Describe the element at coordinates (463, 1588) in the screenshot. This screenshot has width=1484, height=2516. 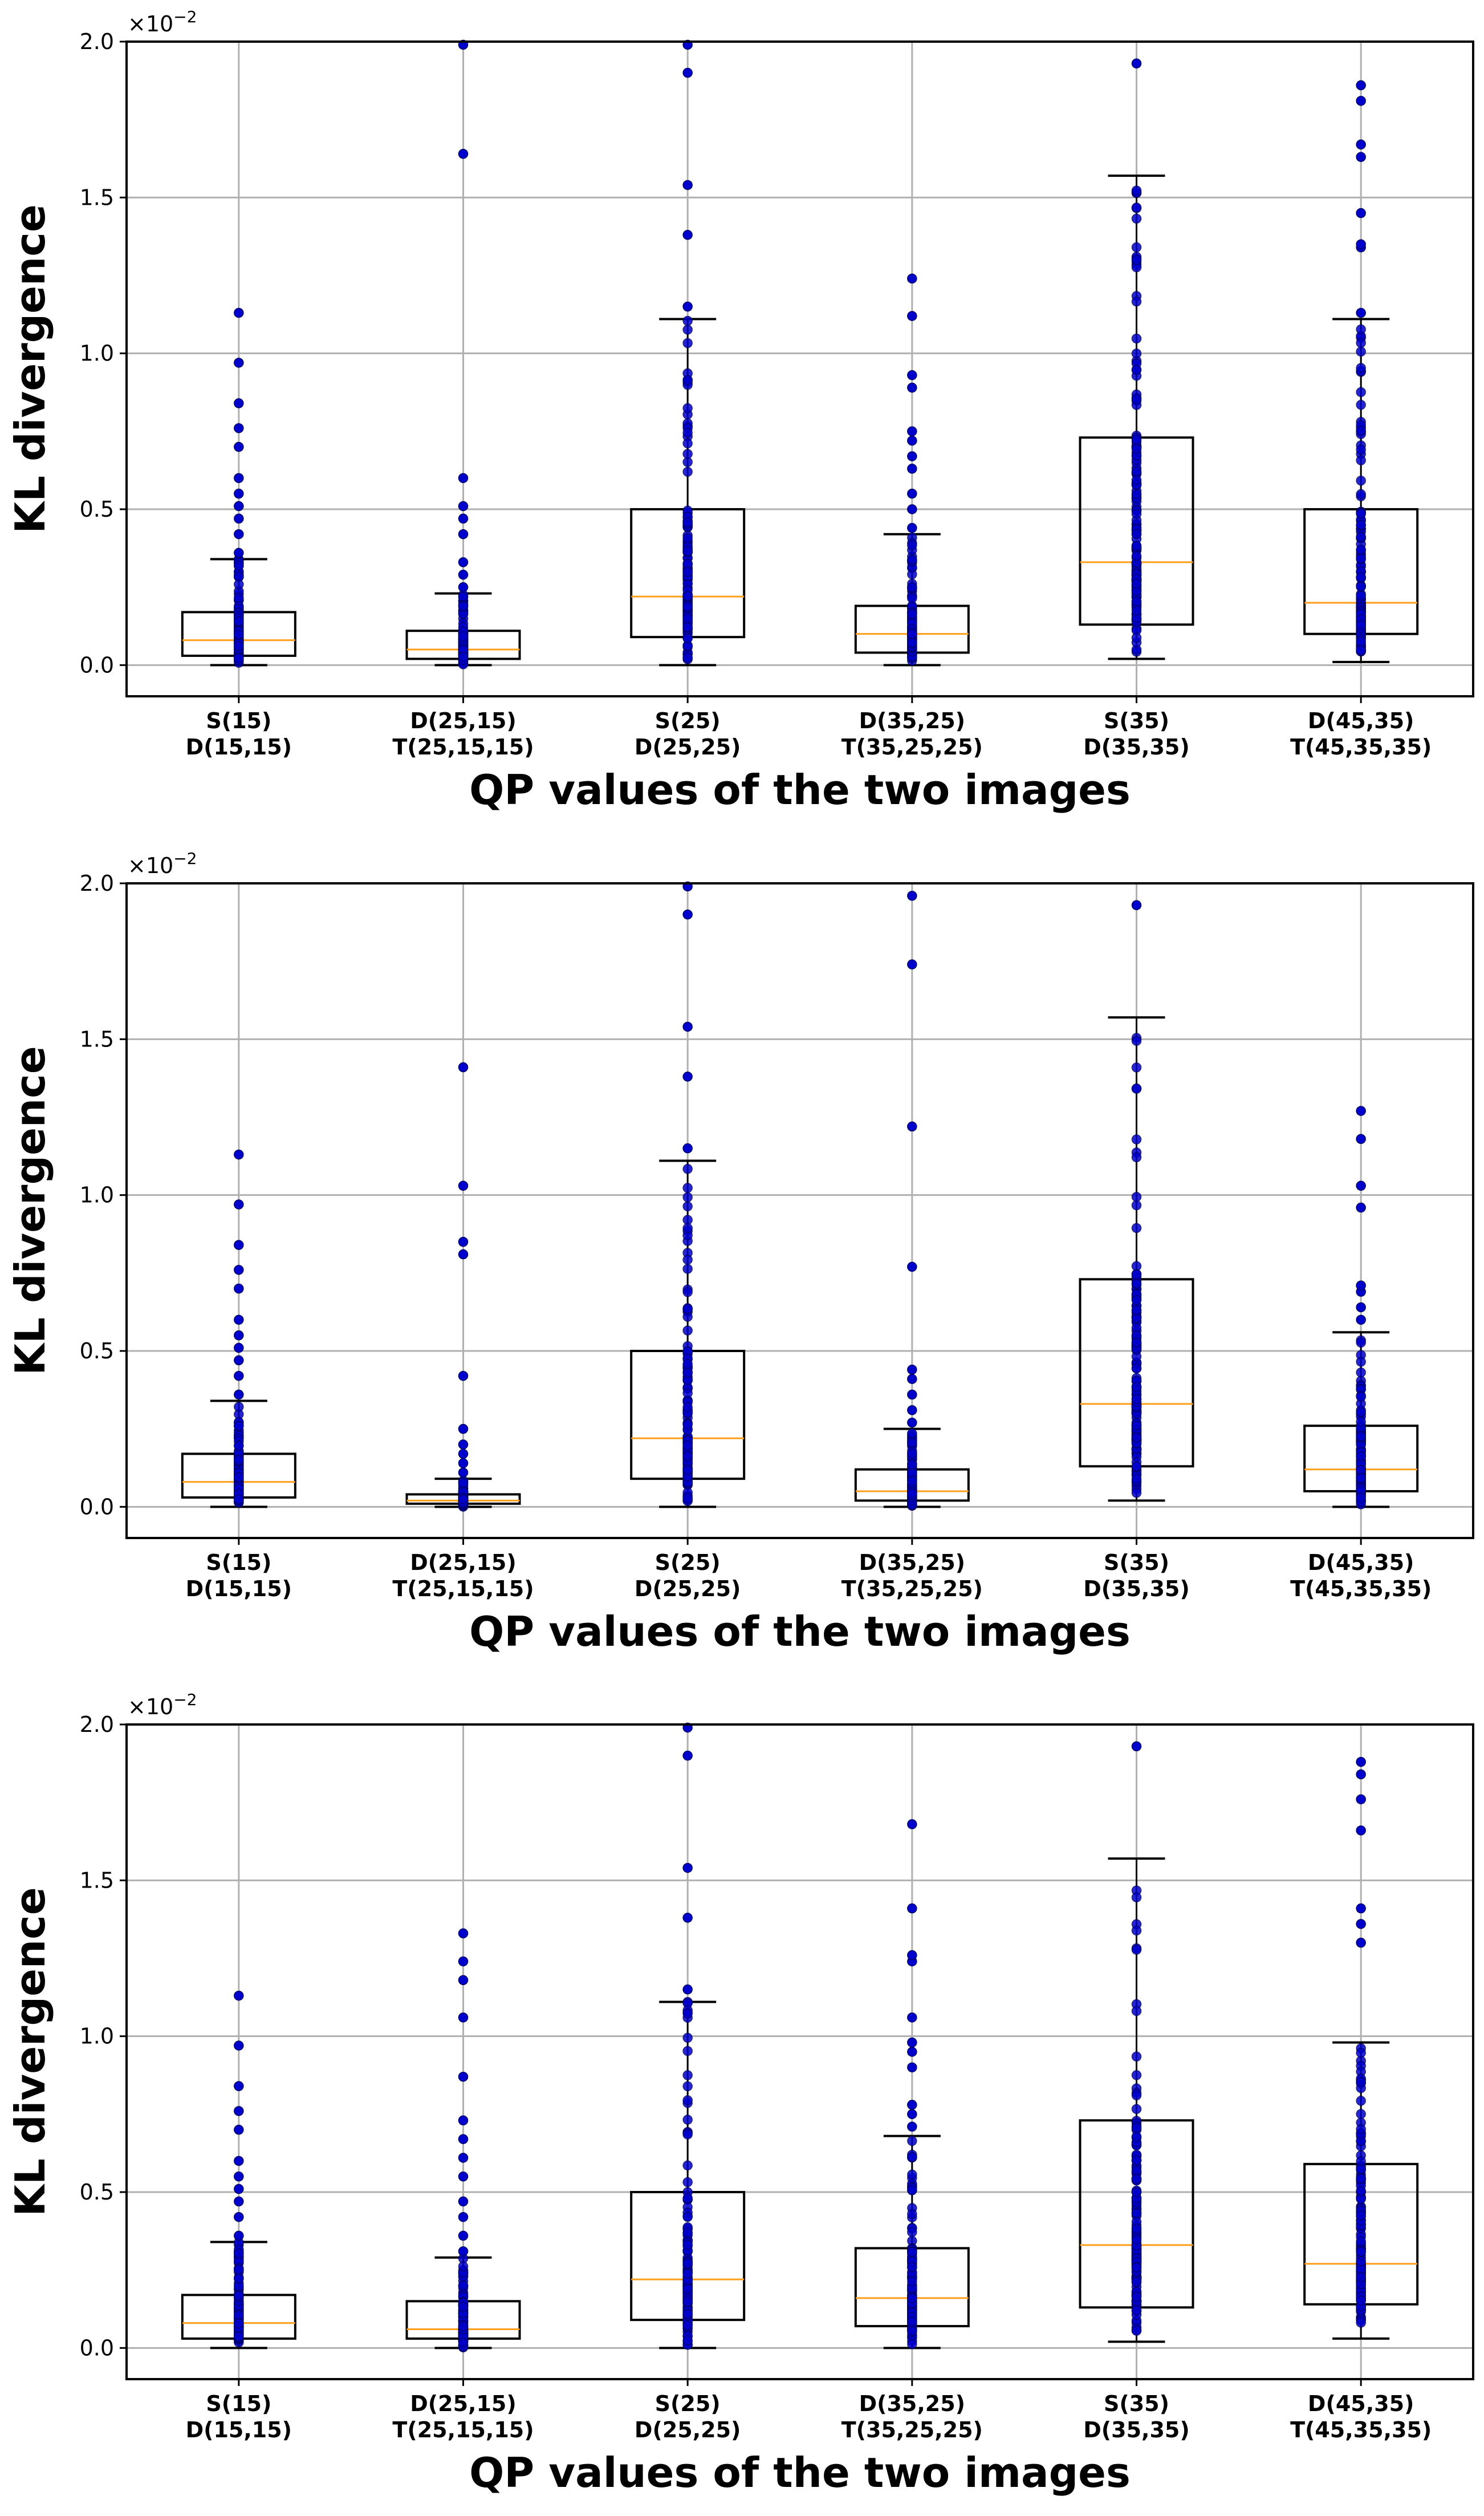
I see `x-tick-label: T(25,15,15)` at that location.